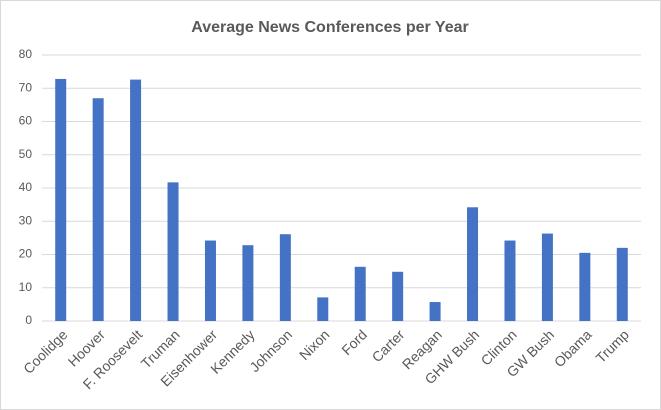 The width and height of the screenshot is (661, 410). What do you see at coordinates (26, 287) in the screenshot?
I see `y-tick-label: 10` at bounding box center [26, 287].